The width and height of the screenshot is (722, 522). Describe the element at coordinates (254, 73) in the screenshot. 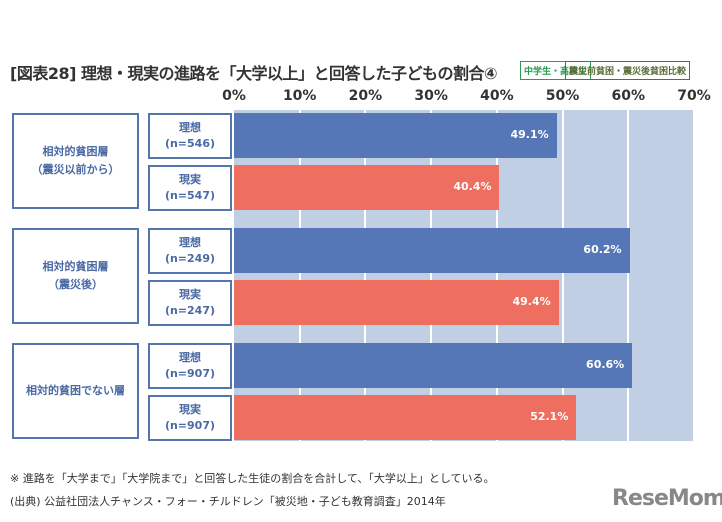

I see `chart-title: [図表28] 理想・現実の進路を「大学以上」と回答した子どもの割合④` at that location.